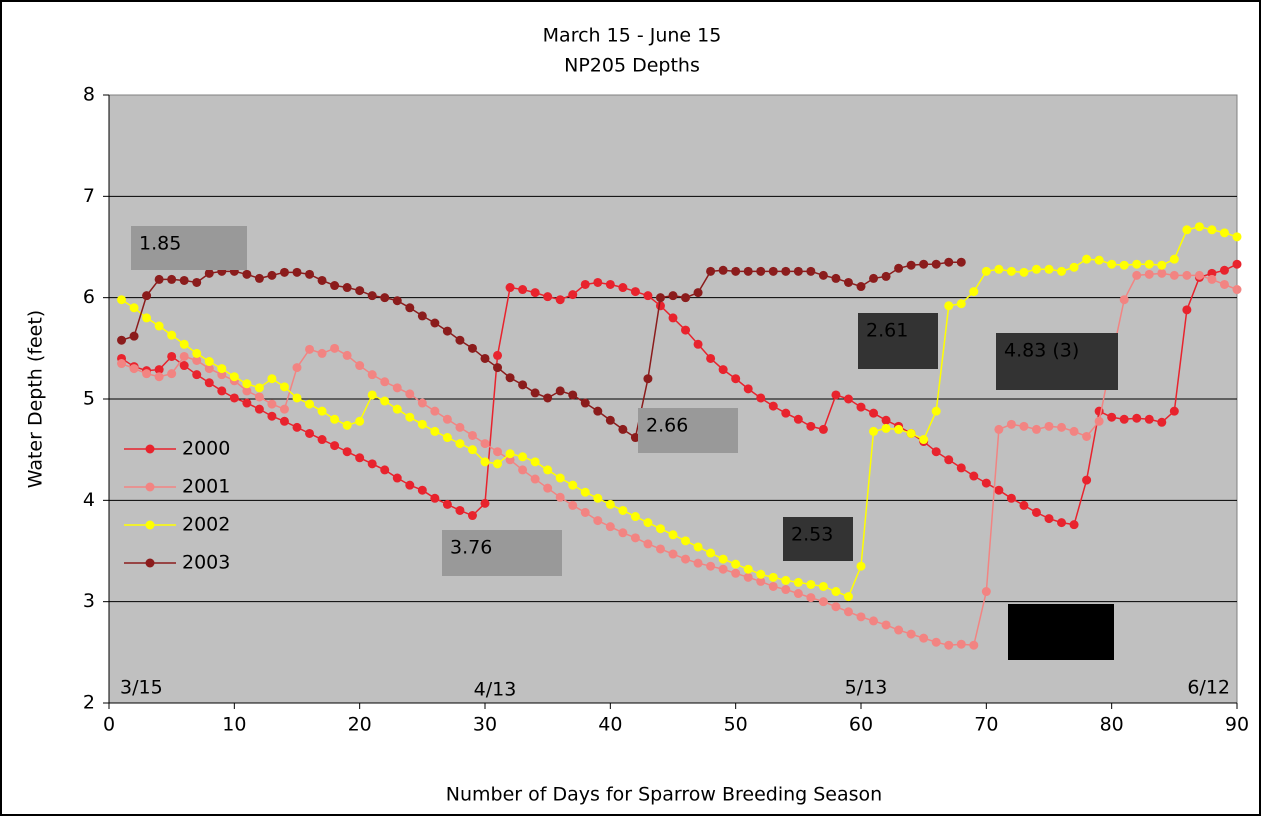 This screenshot has height=816, width=1261. What do you see at coordinates (485, 725) in the screenshot?
I see `x-tick-label: 30` at bounding box center [485, 725].